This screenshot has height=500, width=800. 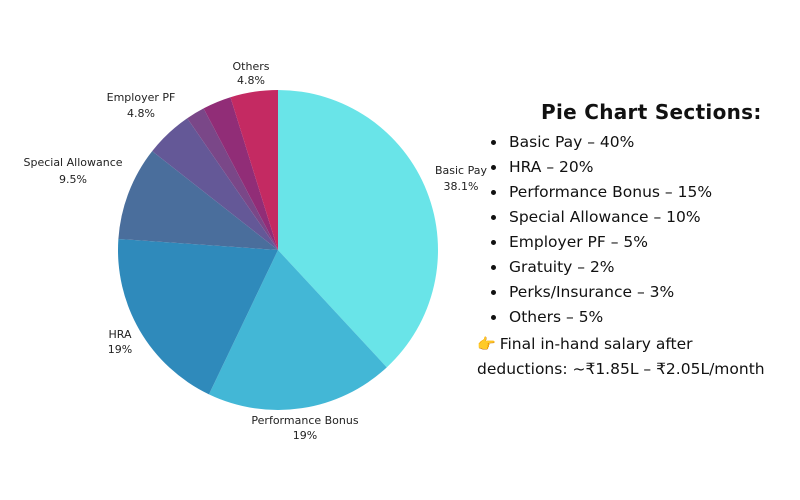 I want to click on slice-value-label: 9.5%, so click(x=73, y=179).